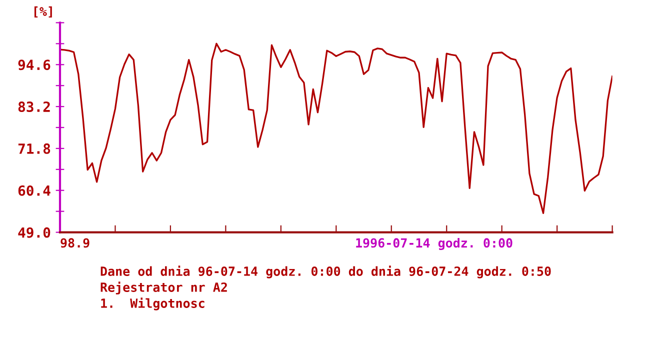 This screenshot has height=358, width=654. I want to click on y-tick-label: 83.2, so click(34, 107).